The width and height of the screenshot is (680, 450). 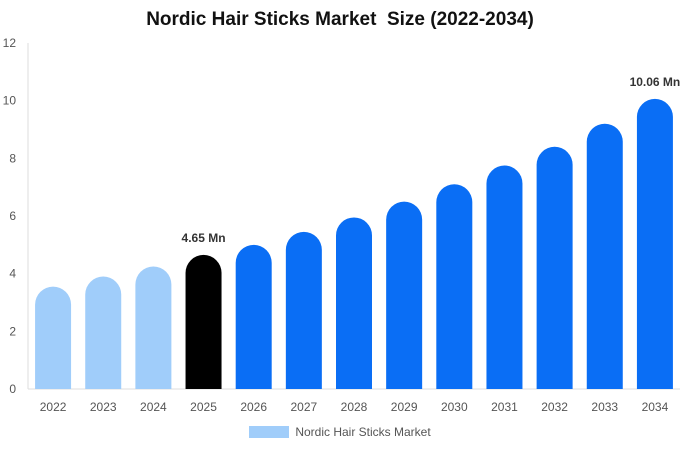 What do you see at coordinates (12, 331) in the screenshot?
I see `y-tick-label: 2` at bounding box center [12, 331].